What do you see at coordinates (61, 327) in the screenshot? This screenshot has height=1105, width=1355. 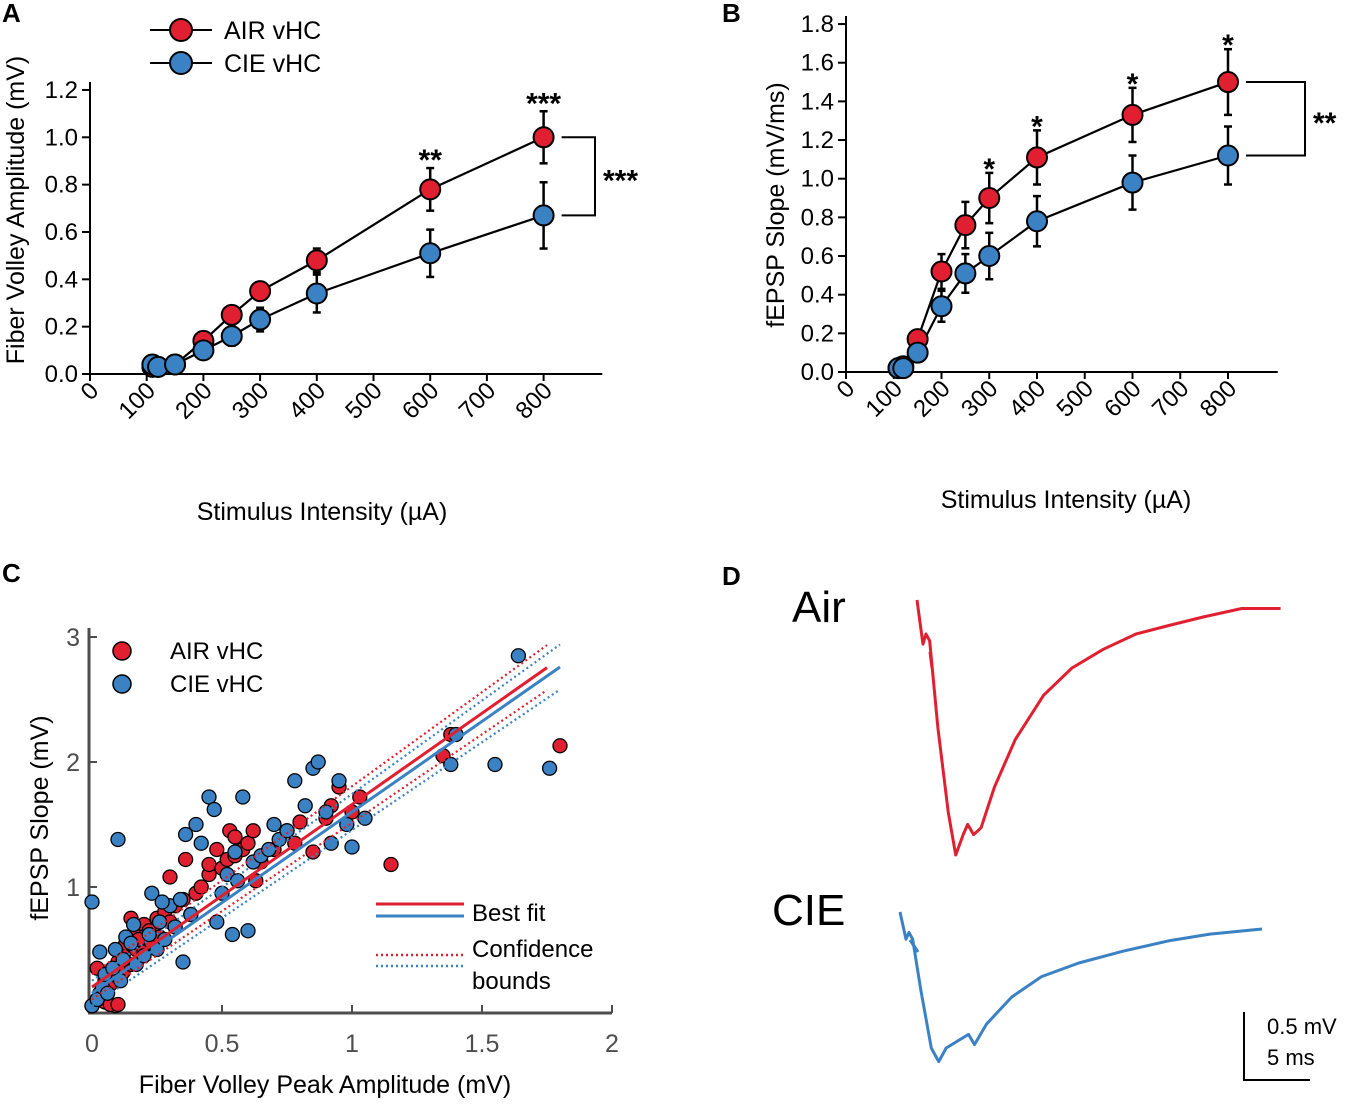 I see `panel-a-ytick-label: 0.2` at bounding box center [61, 327].